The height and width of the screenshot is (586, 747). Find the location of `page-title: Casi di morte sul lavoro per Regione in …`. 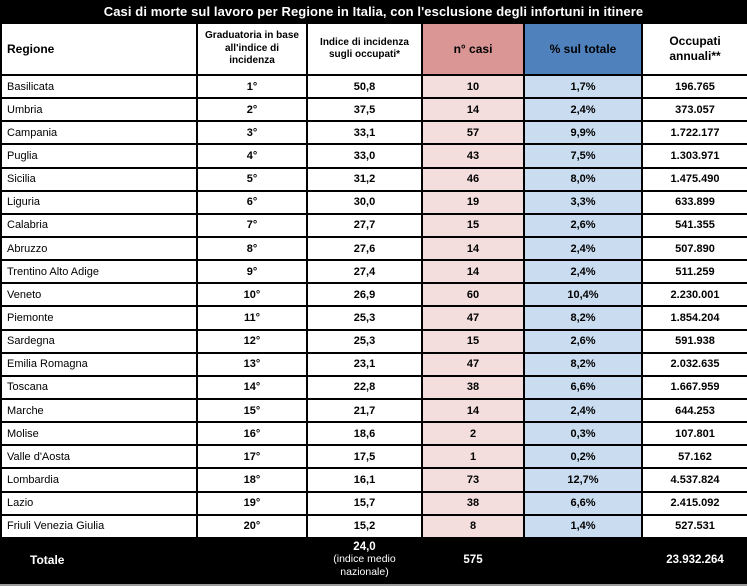

page-title: Casi di morte sul lavoro per Regione in … is located at coordinates (373, 11).